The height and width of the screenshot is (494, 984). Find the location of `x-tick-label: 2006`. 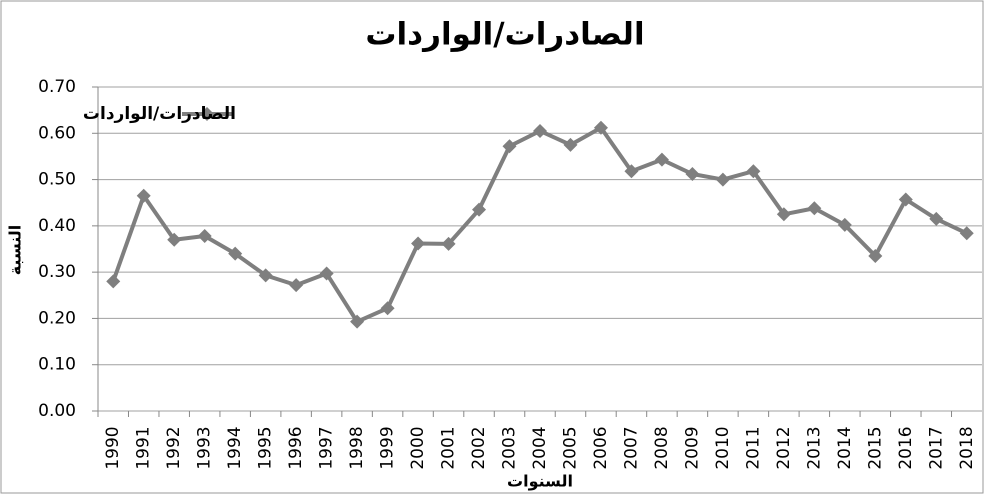

x-tick-label: 2006 is located at coordinates (601, 447).